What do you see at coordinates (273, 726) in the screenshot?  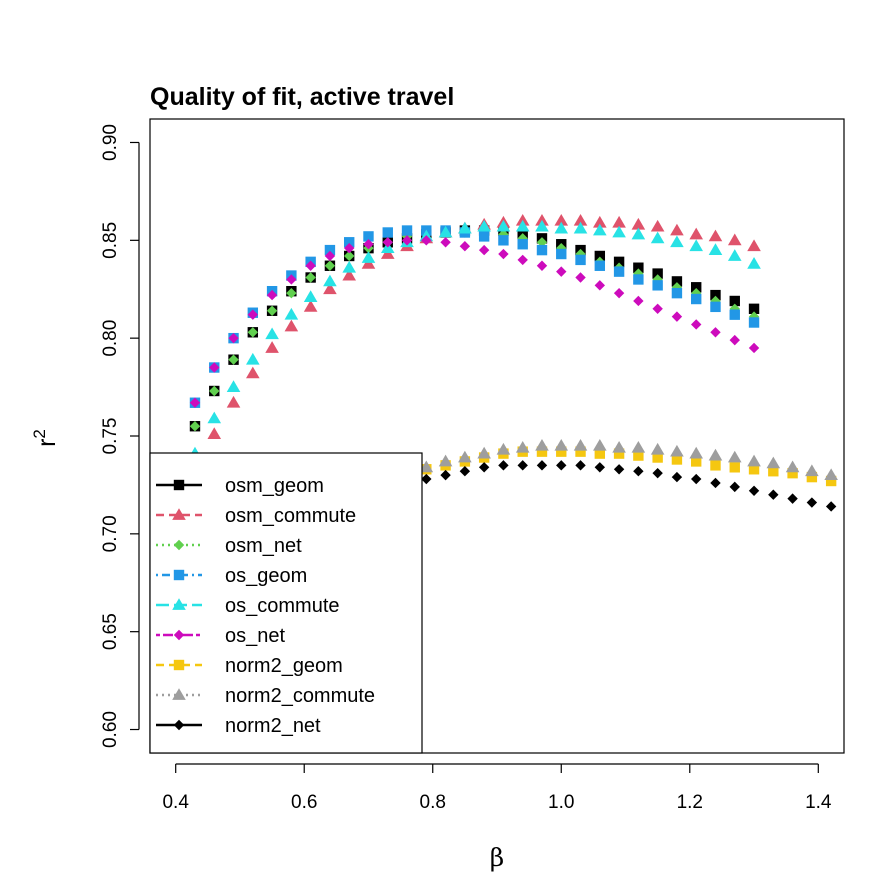 I see `legend-label-norm2_net: norm2_net` at bounding box center [273, 726].